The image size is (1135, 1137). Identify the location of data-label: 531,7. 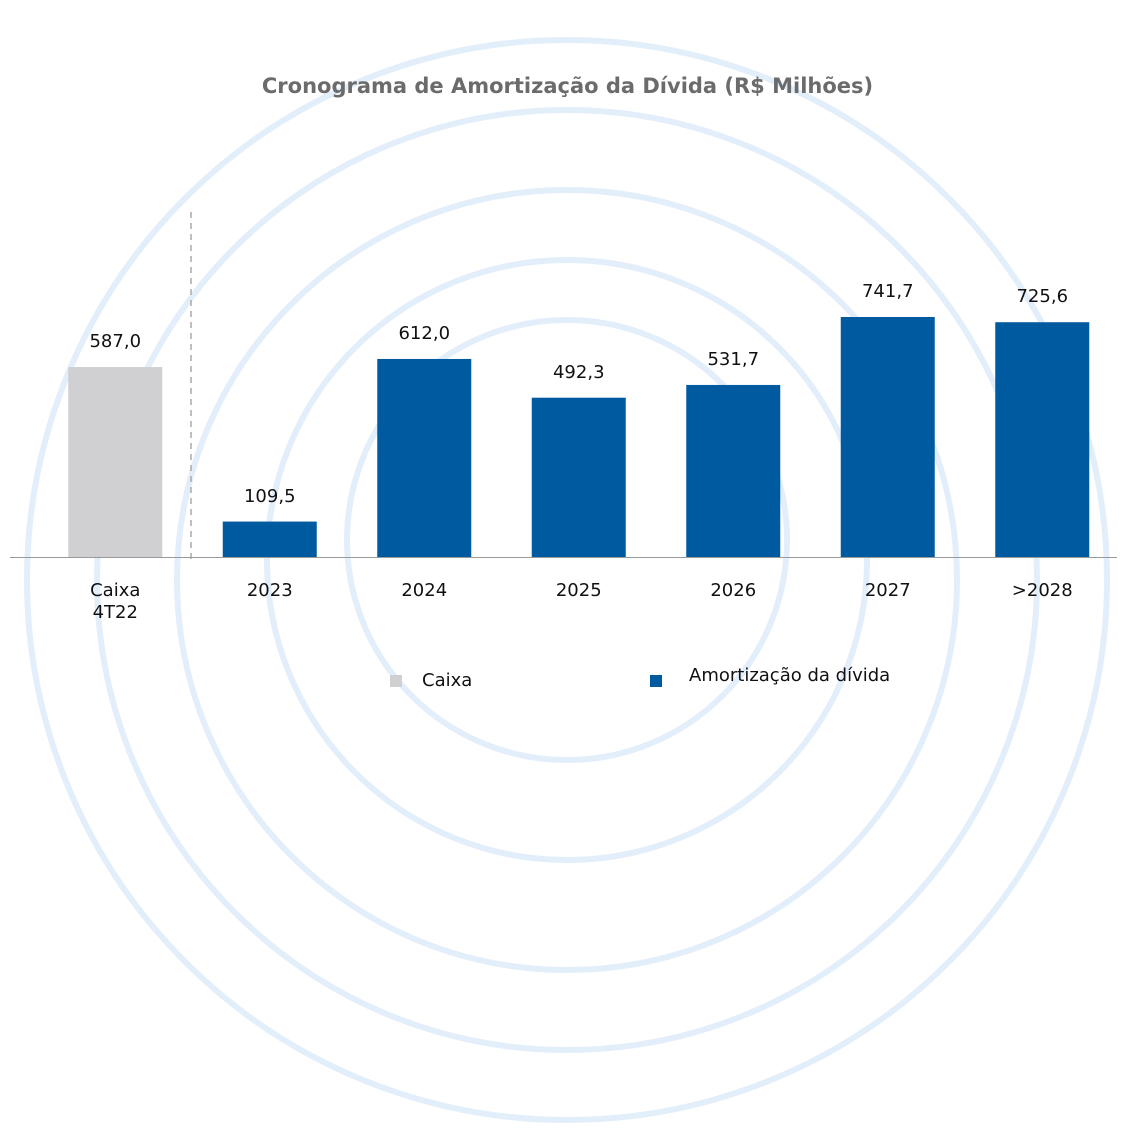
(733, 359).